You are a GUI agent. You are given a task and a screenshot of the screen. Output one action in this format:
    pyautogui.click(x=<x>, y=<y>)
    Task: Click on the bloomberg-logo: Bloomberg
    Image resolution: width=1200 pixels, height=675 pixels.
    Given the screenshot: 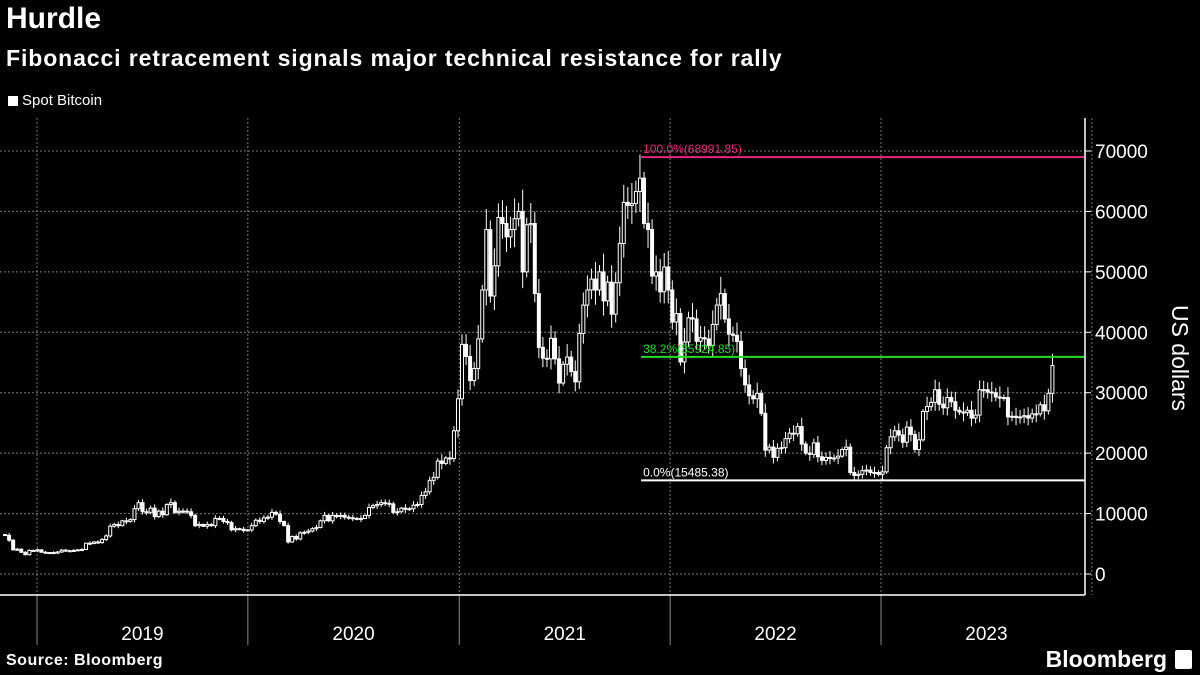 What is the action you would take?
    pyautogui.click(x=1119, y=659)
    